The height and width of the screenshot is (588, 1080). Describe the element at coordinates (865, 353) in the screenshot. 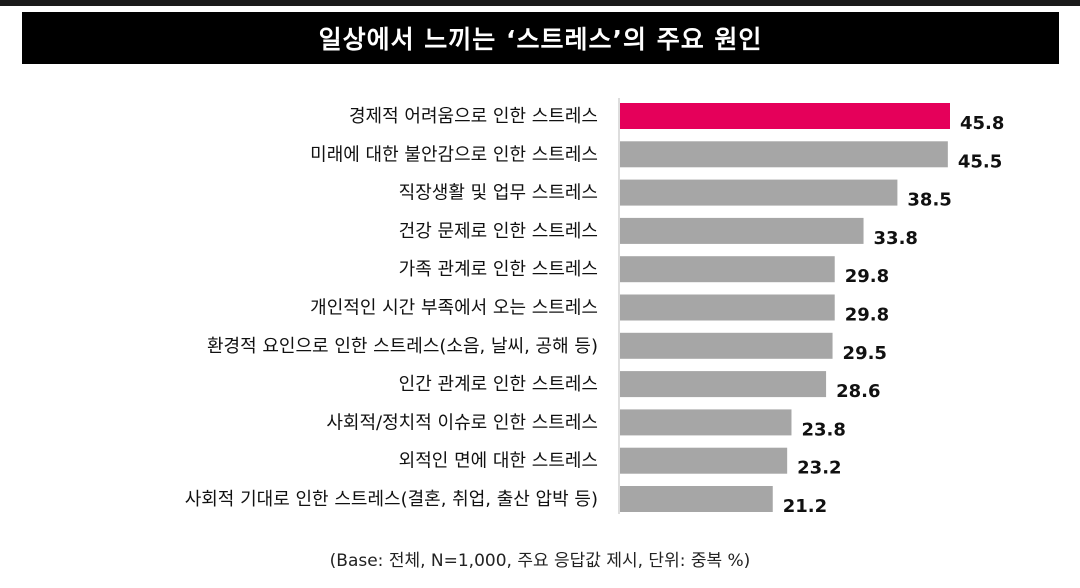

I see `value-label: 29.5` at that location.